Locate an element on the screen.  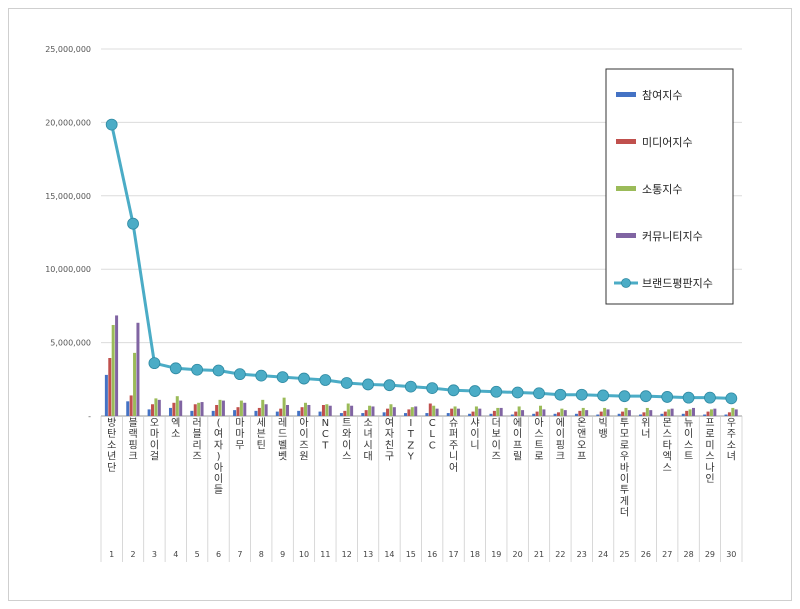
x-category-label: (여 자) 아 이 들 is located at coordinates (218, 457).